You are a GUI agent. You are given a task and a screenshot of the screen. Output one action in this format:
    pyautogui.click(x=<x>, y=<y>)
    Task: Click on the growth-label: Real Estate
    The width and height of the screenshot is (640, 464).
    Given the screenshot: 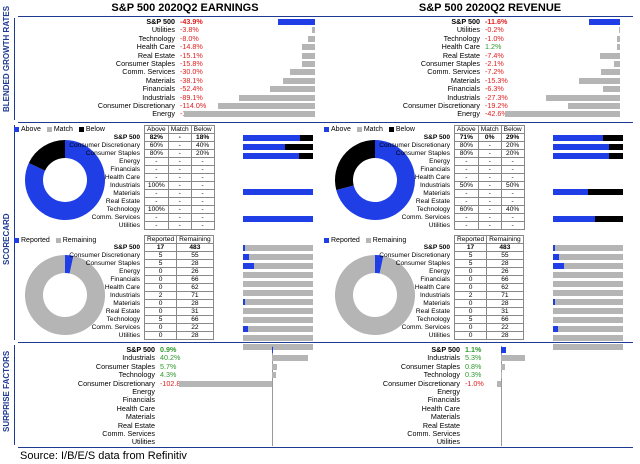 What is the action you would take?
    pyautogui.click(x=461, y=55)
    